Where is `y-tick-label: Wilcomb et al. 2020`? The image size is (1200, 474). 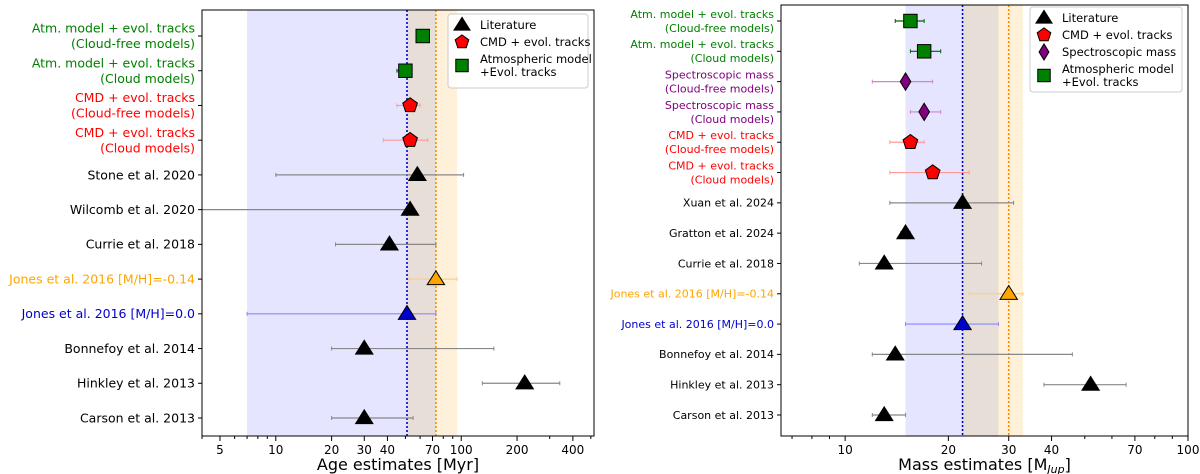 y-tick-label: Wilcomb et al. 2020 is located at coordinates (132, 209).